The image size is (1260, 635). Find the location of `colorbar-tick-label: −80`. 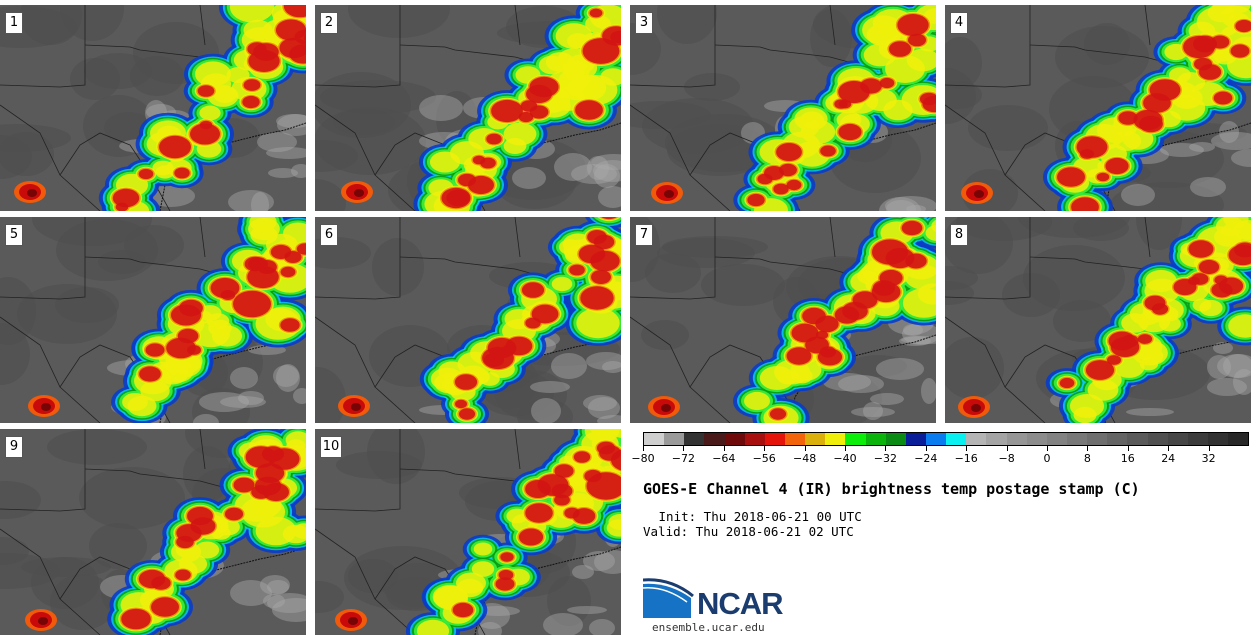

colorbar-tick-label: −80 is located at coordinates (643, 458).